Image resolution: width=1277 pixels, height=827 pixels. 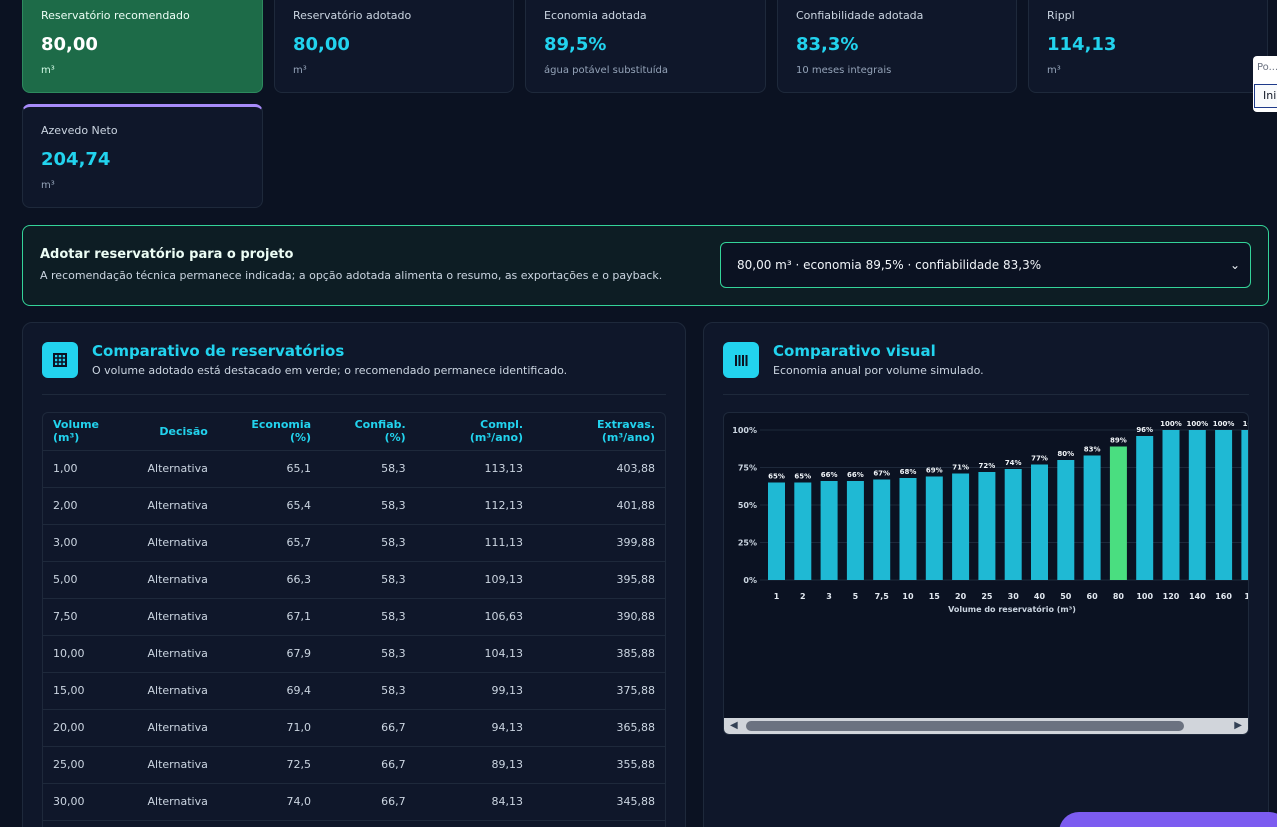 I want to click on table-cell: 25,00, so click(x=90, y=765).